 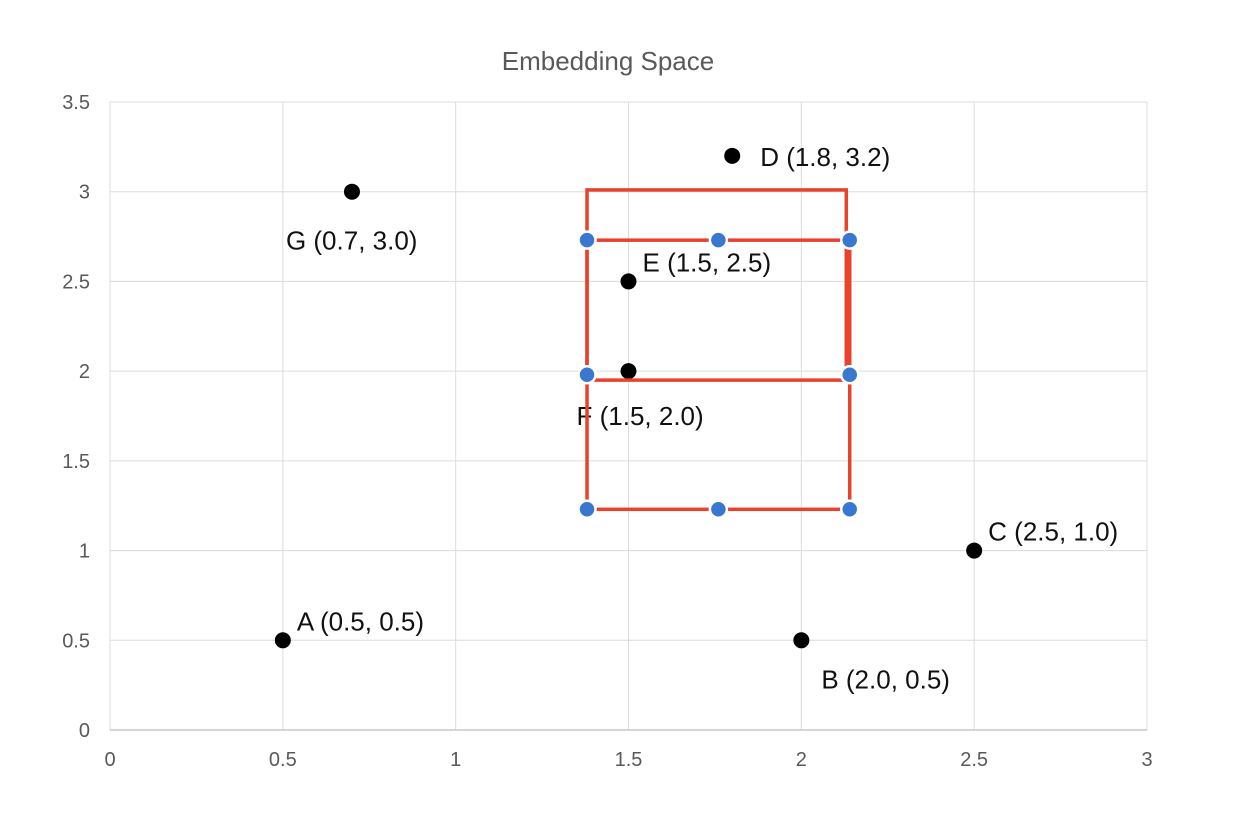 I want to click on selection-overlay, so click(x=718, y=354).